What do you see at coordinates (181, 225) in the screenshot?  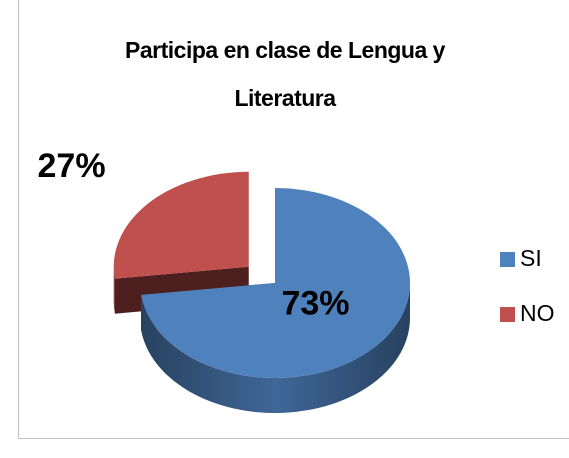 I see `slice` at bounding box center [181, 225].